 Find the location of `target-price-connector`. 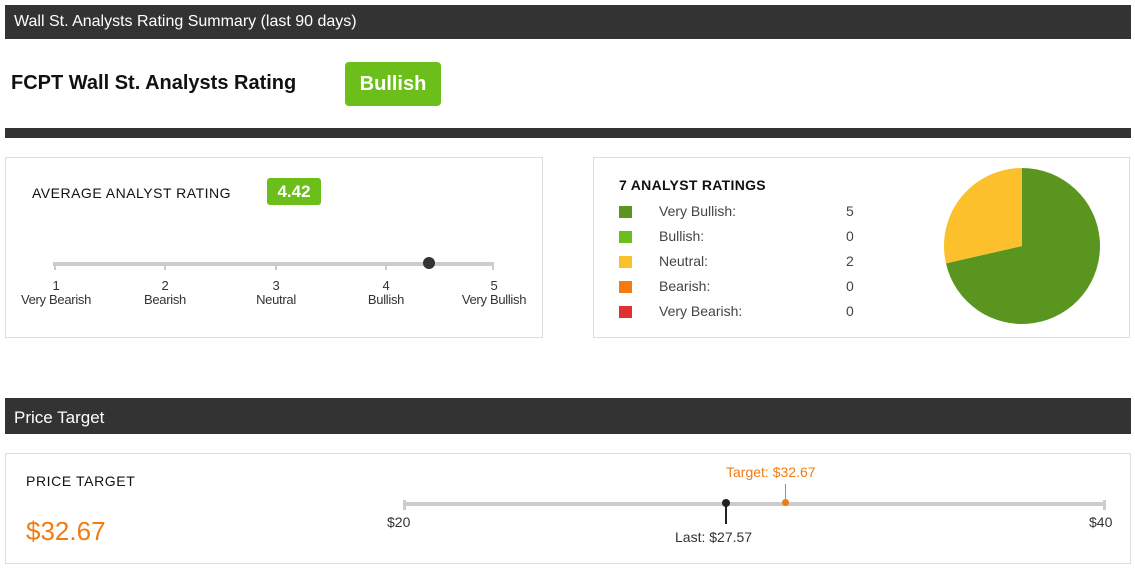

target-price-connector is located at coordinates (785, 491).